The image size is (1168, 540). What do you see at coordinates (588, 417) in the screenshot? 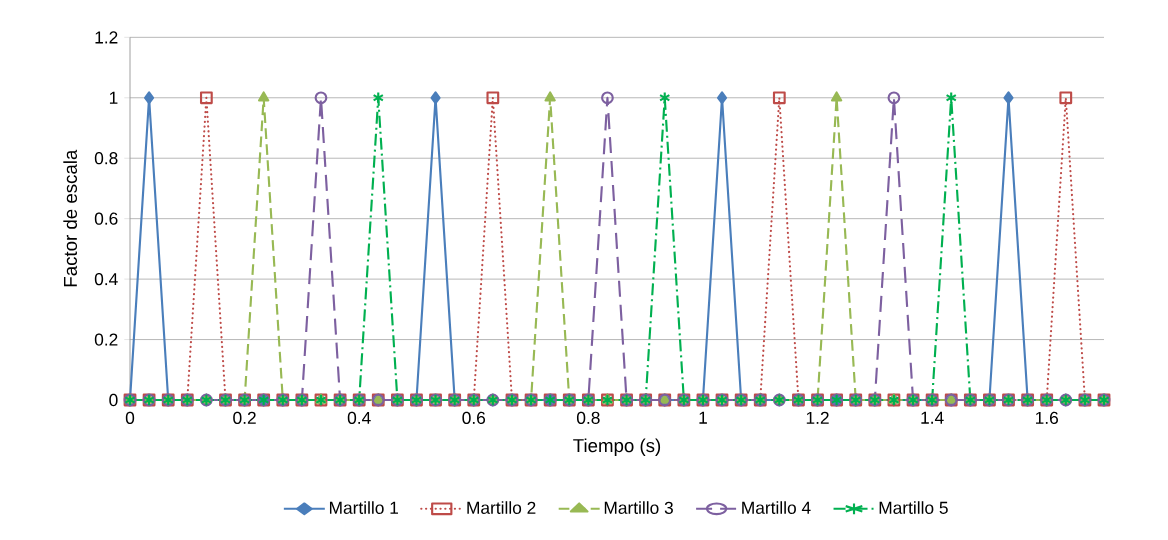
I see `x-tick-label: 0.8` at bounding box center [588, 417].